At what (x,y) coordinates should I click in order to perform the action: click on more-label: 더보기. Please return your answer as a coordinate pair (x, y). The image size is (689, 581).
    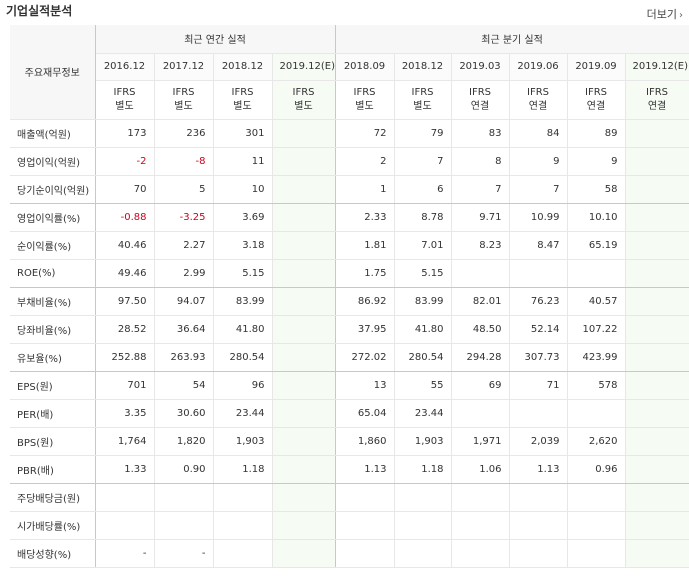
    Looking at the image, I should click on (661, 14).